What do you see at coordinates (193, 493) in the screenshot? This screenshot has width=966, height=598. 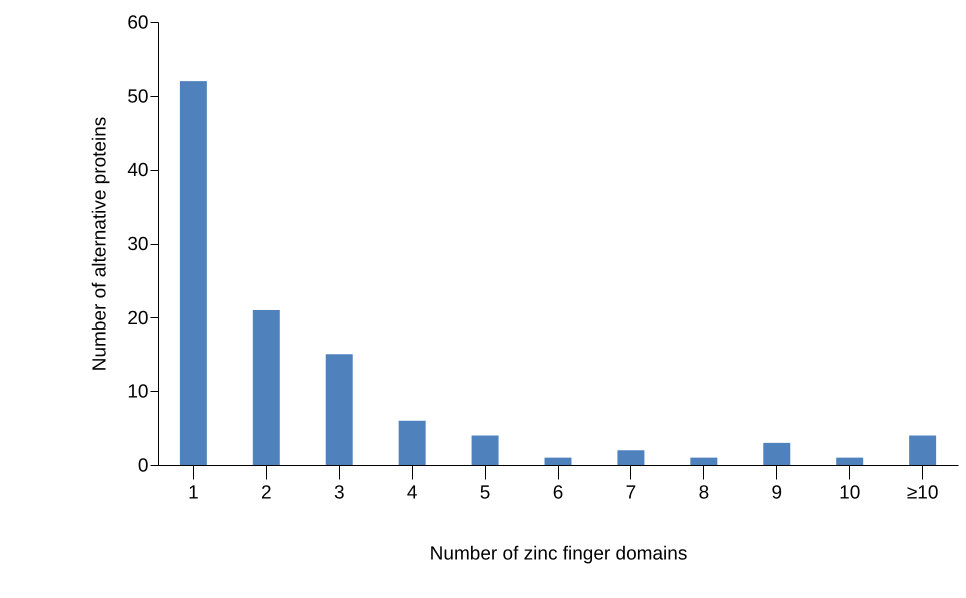 I see `x-tick-label: 1` at bounding box center [193, 493].